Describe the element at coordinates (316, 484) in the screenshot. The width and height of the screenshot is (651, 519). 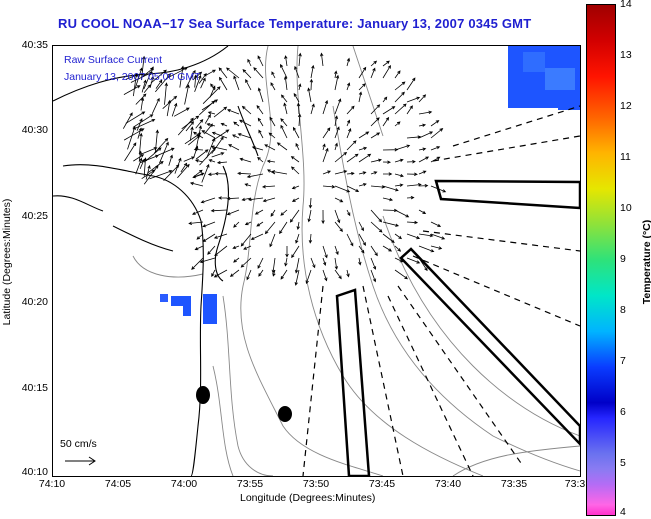
I see `x-tick-label: 73:50` at that location.